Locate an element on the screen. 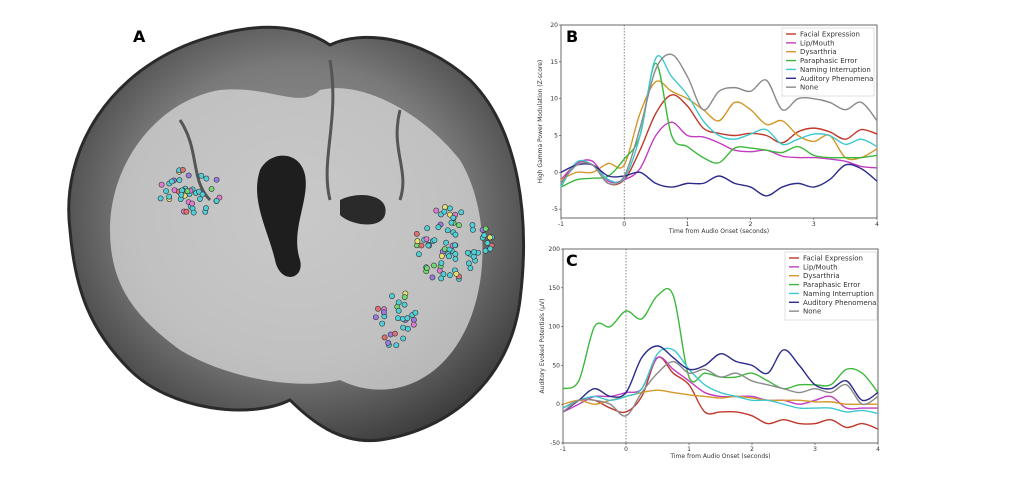 This screenshot has height=481, width=1024. series-line-facial-expression is located at coordinates (720, 393).